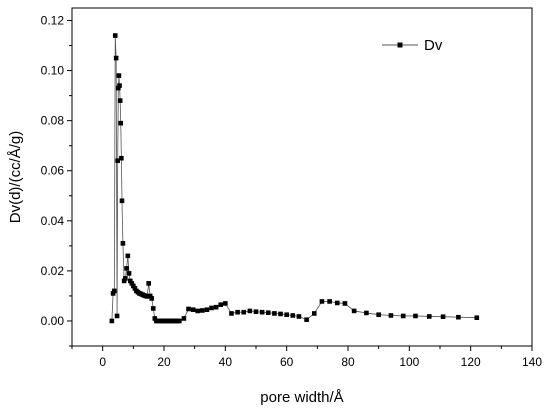  Describe the element at coordinates (409, 362) in the screenshot. I see `x-tick-label: 100` at that location.